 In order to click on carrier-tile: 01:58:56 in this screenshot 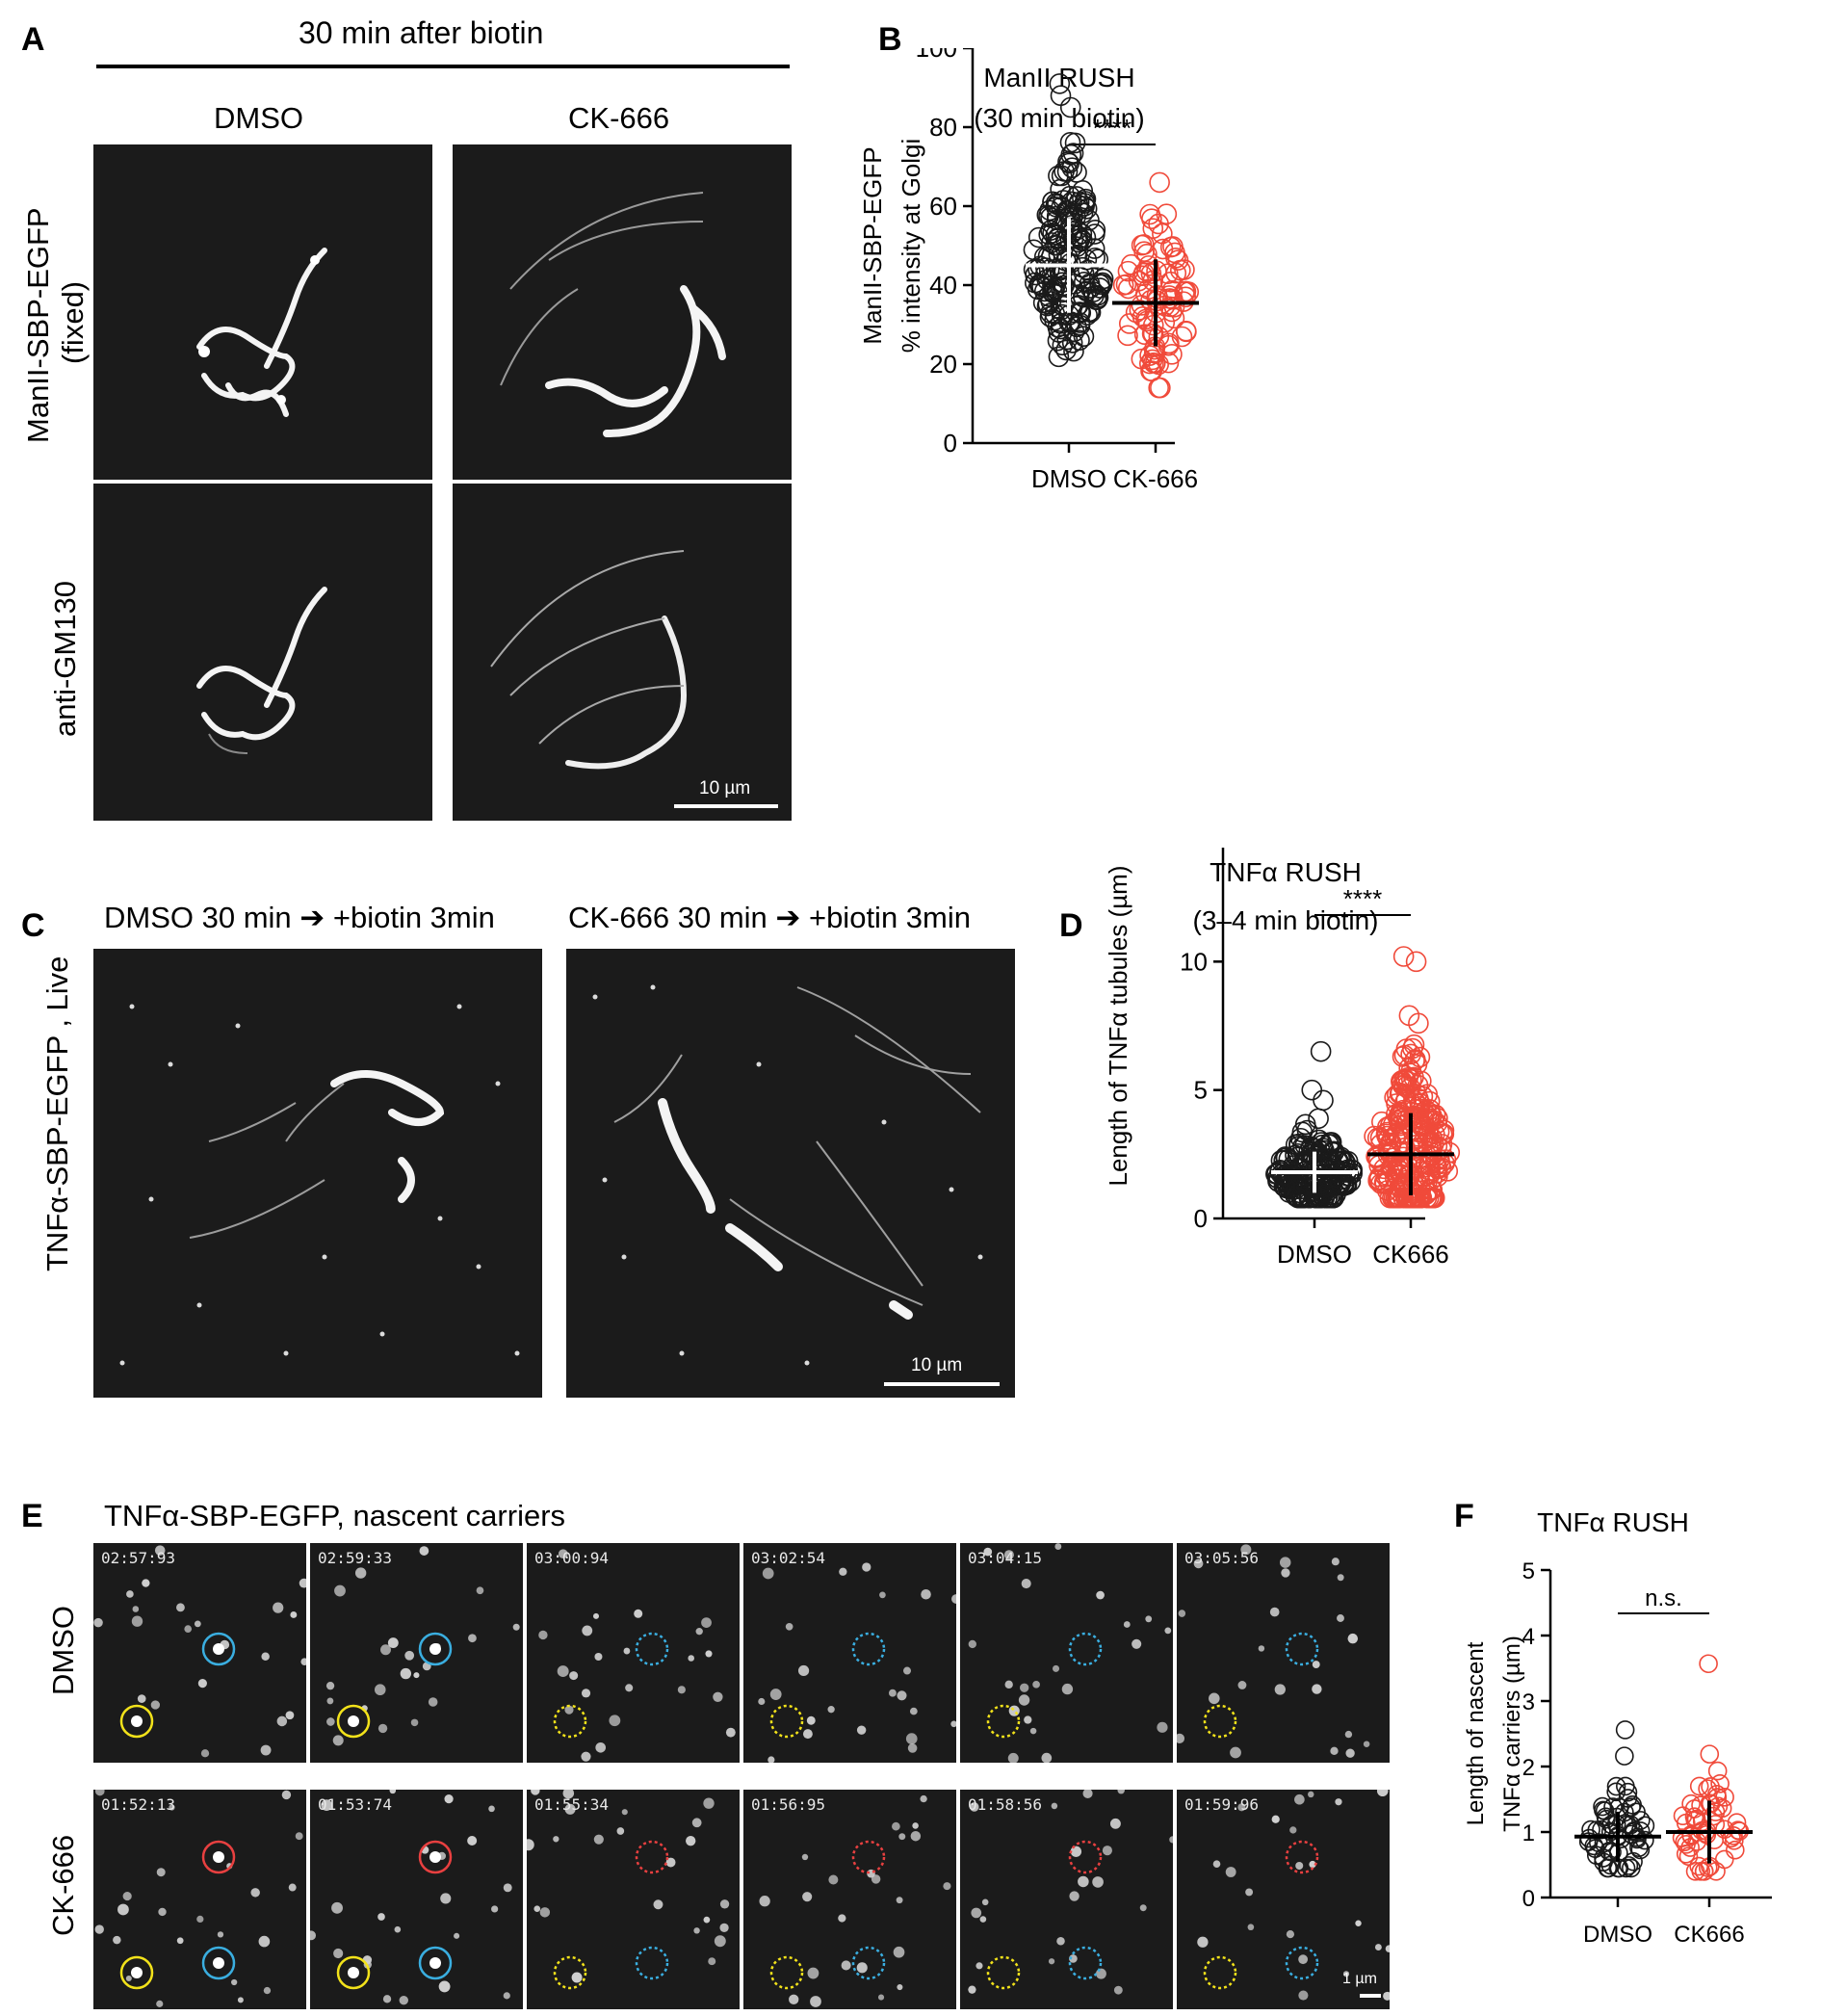, I will do `click(1067, 1899)`.